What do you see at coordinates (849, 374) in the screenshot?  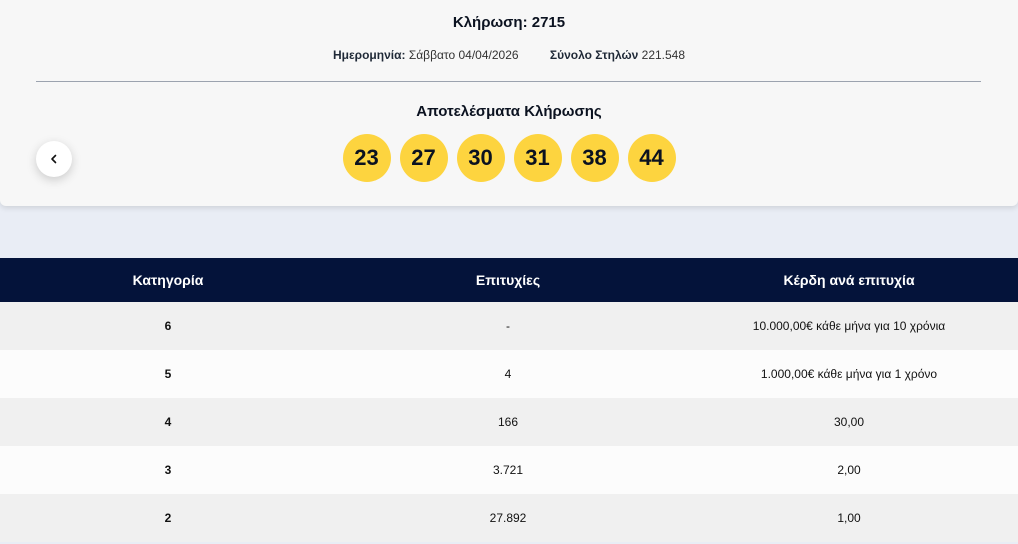 I see `prize-cell: 1.000,00€ κάθε μήνα για 1 χρόνο` at bounding box center [849, 374].